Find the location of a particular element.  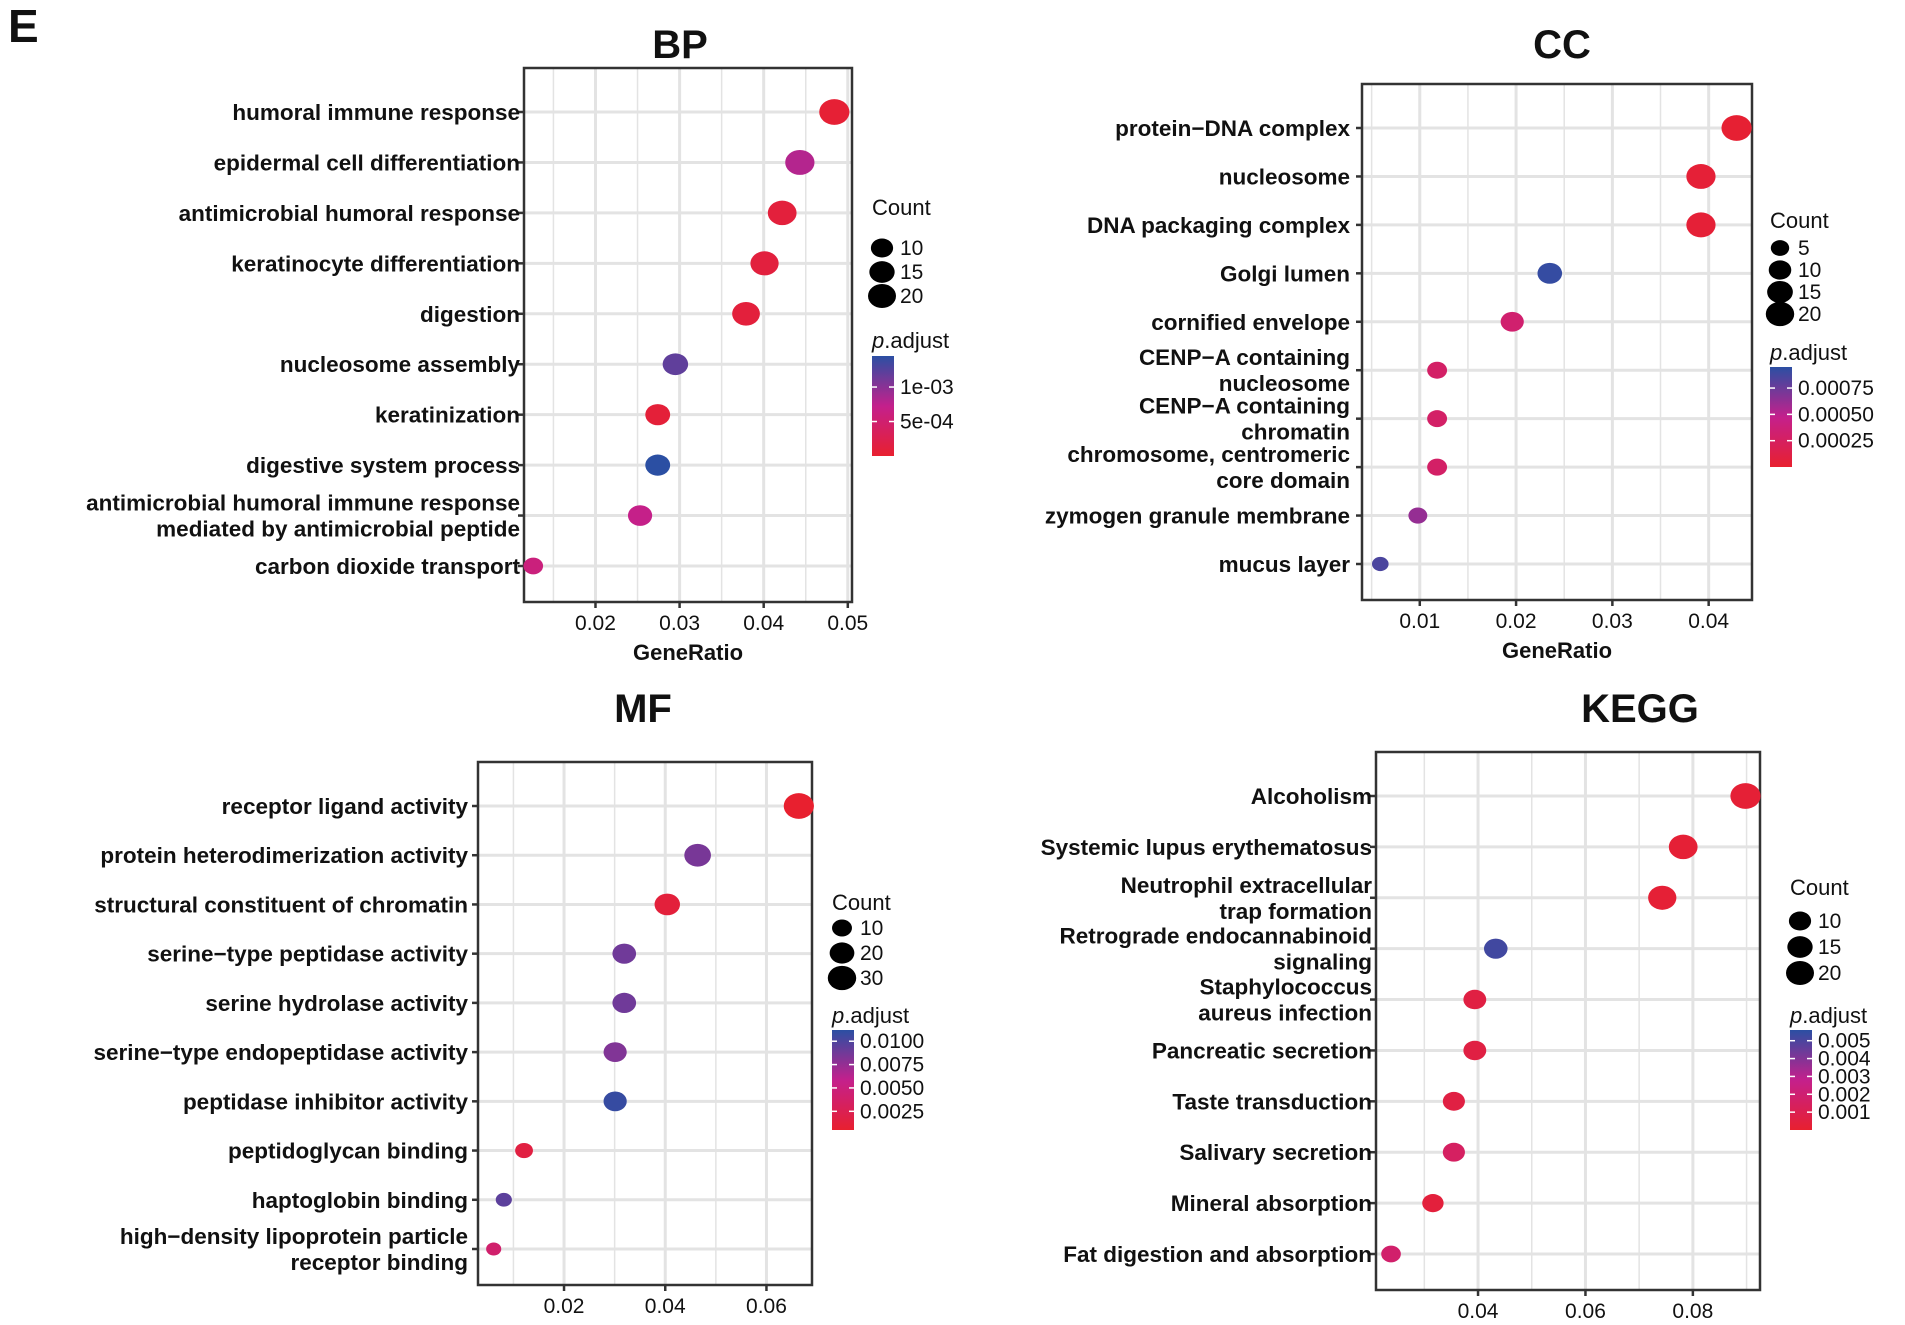

cc-xtick-label: 0.03 is located at coordinates (1612, 621).